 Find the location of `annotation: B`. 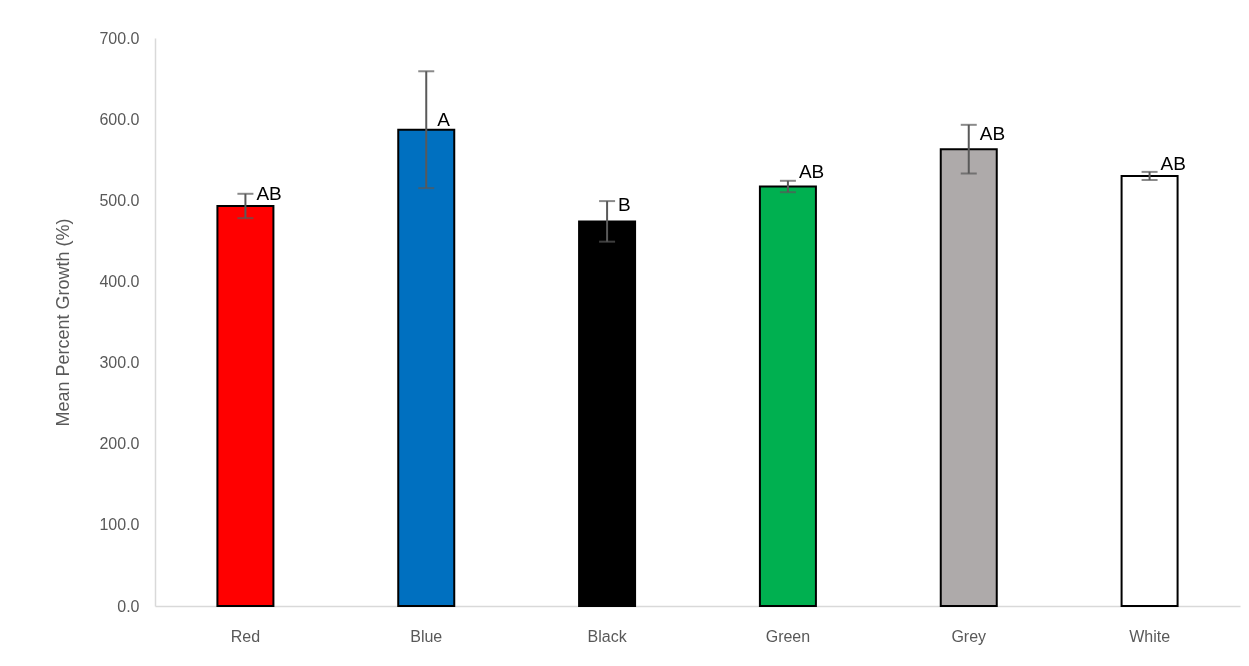

annotation: B is located at coordinates (624, 204).